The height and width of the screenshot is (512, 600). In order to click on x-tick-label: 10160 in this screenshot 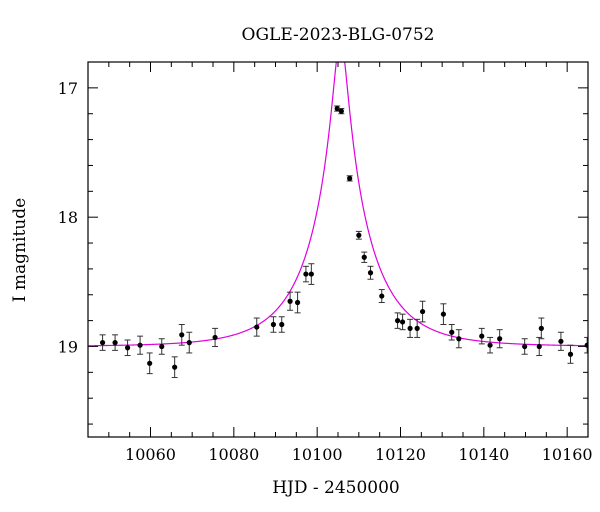, I will do `click(567, 454)`.